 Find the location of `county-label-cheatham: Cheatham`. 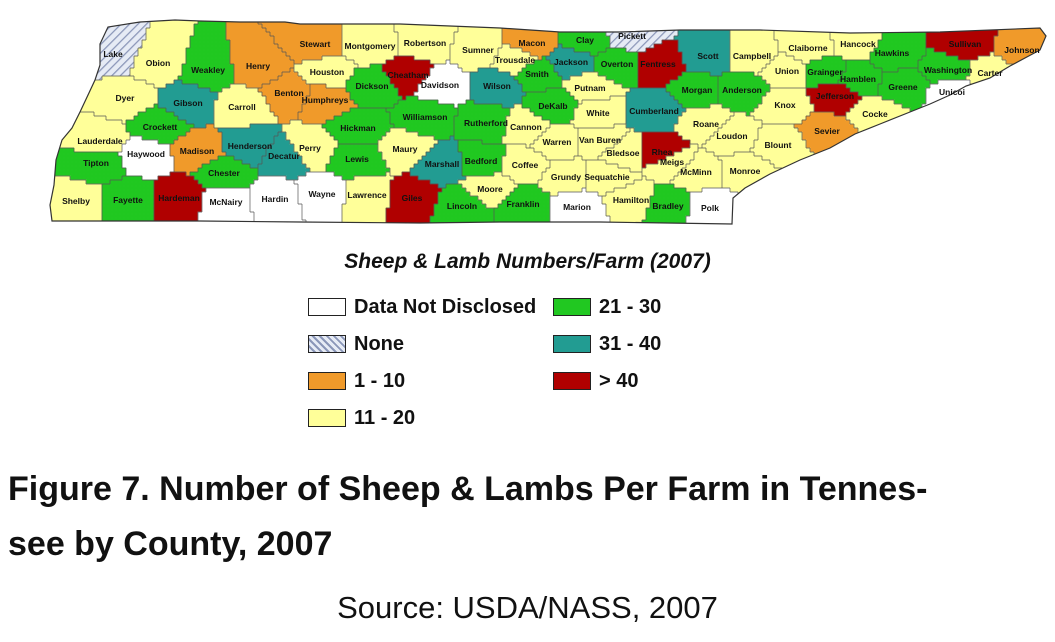

county-label-cheatham: Cheatham is located at coordinates (408, 75).